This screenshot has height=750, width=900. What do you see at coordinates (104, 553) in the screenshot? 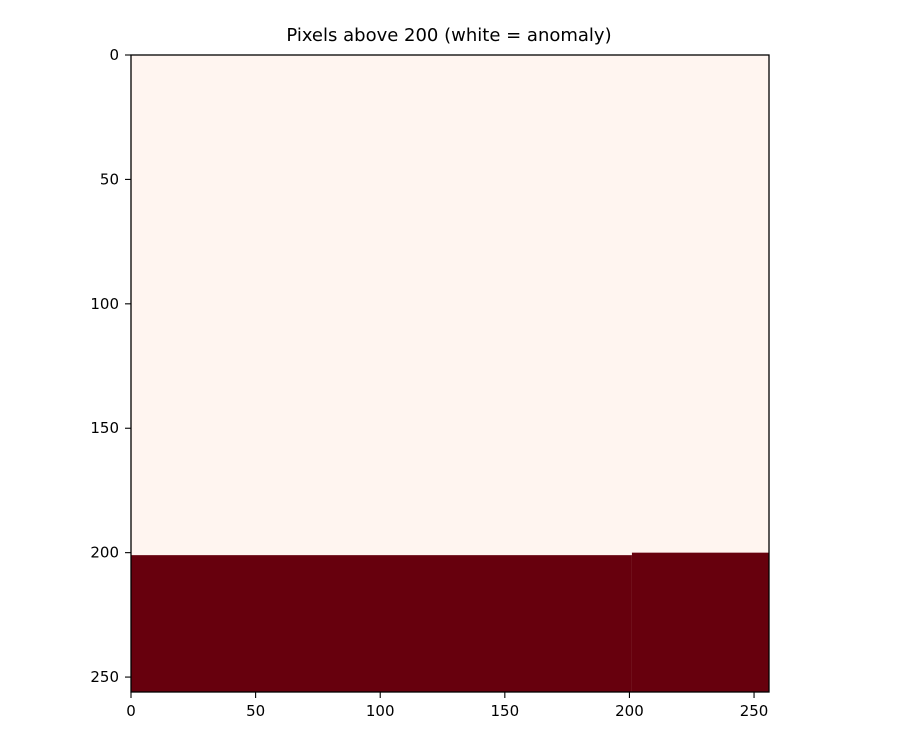
I see `y-tick-label: 200` at bounding box center [104, 553].